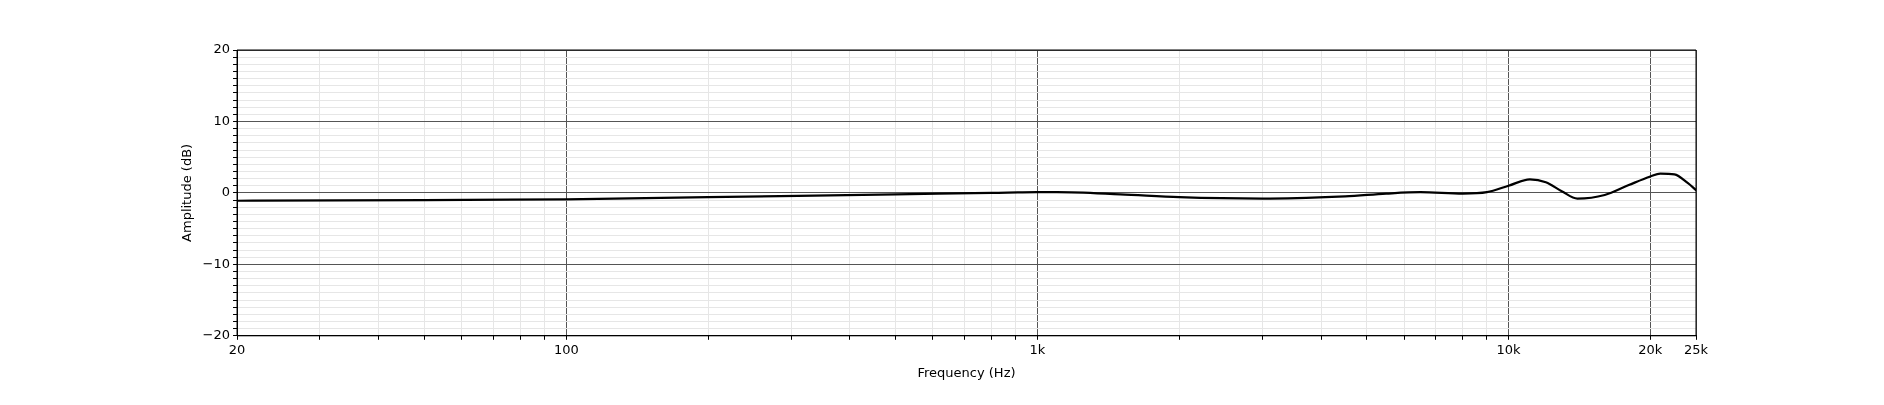  What do you see at coordinates (222, 49) in the screenshot?
I see `y-tick-label: 20` at bounding box center [222, 49].